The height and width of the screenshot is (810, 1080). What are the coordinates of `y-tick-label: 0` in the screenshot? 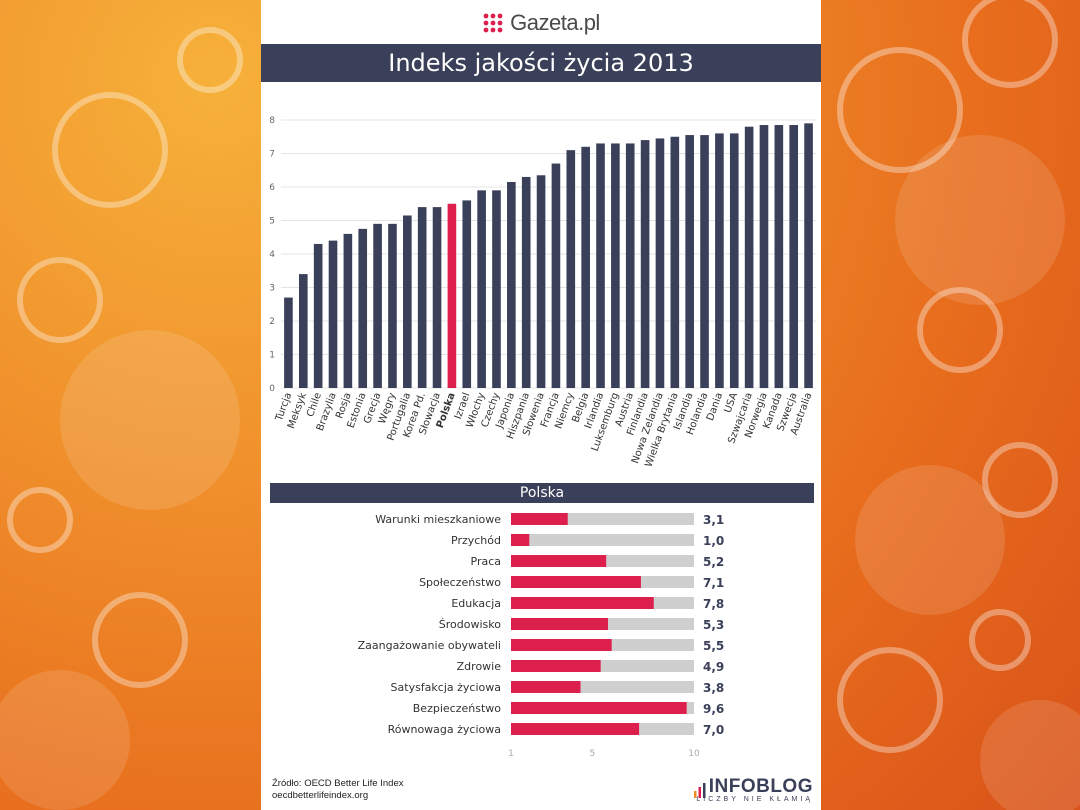 It's located at (272, 389).